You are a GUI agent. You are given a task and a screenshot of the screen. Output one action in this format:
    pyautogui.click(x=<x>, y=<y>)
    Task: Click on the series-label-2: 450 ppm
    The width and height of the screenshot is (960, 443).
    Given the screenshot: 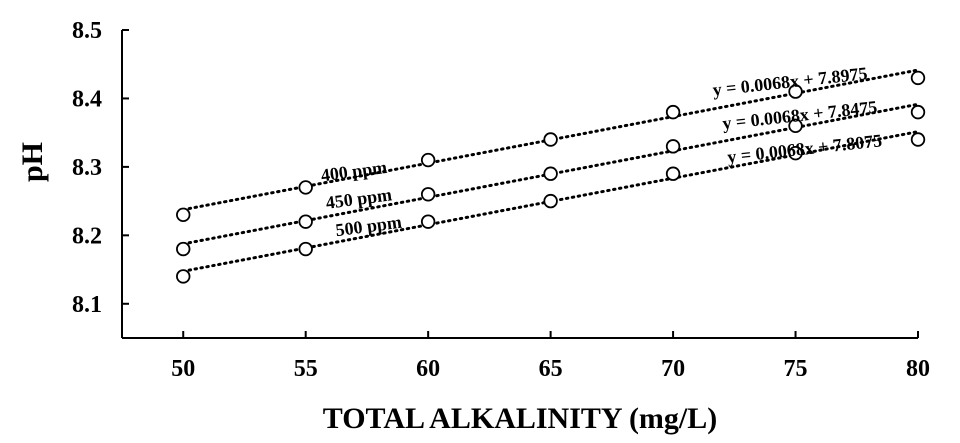 What is the action you would take?
    pyautogui.click(x=359, y=198)
    